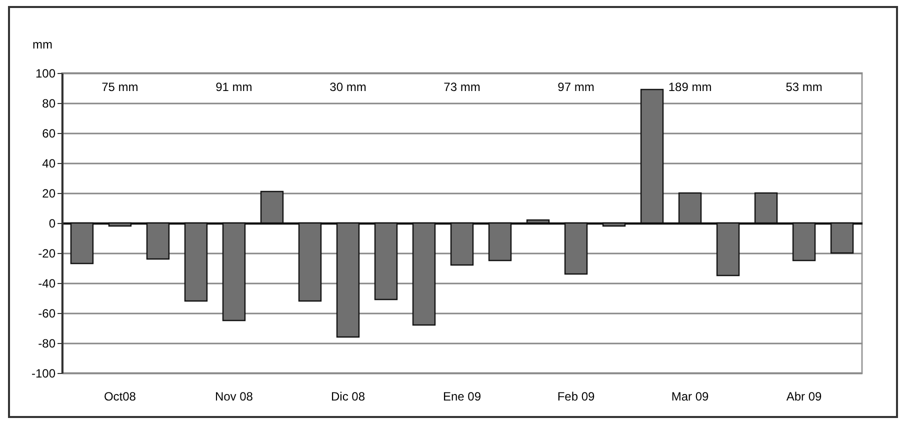 Image resolution: width=904 pixels, height=425 pixels. I want to click on y-axis-title: mm, so click(42, 45).